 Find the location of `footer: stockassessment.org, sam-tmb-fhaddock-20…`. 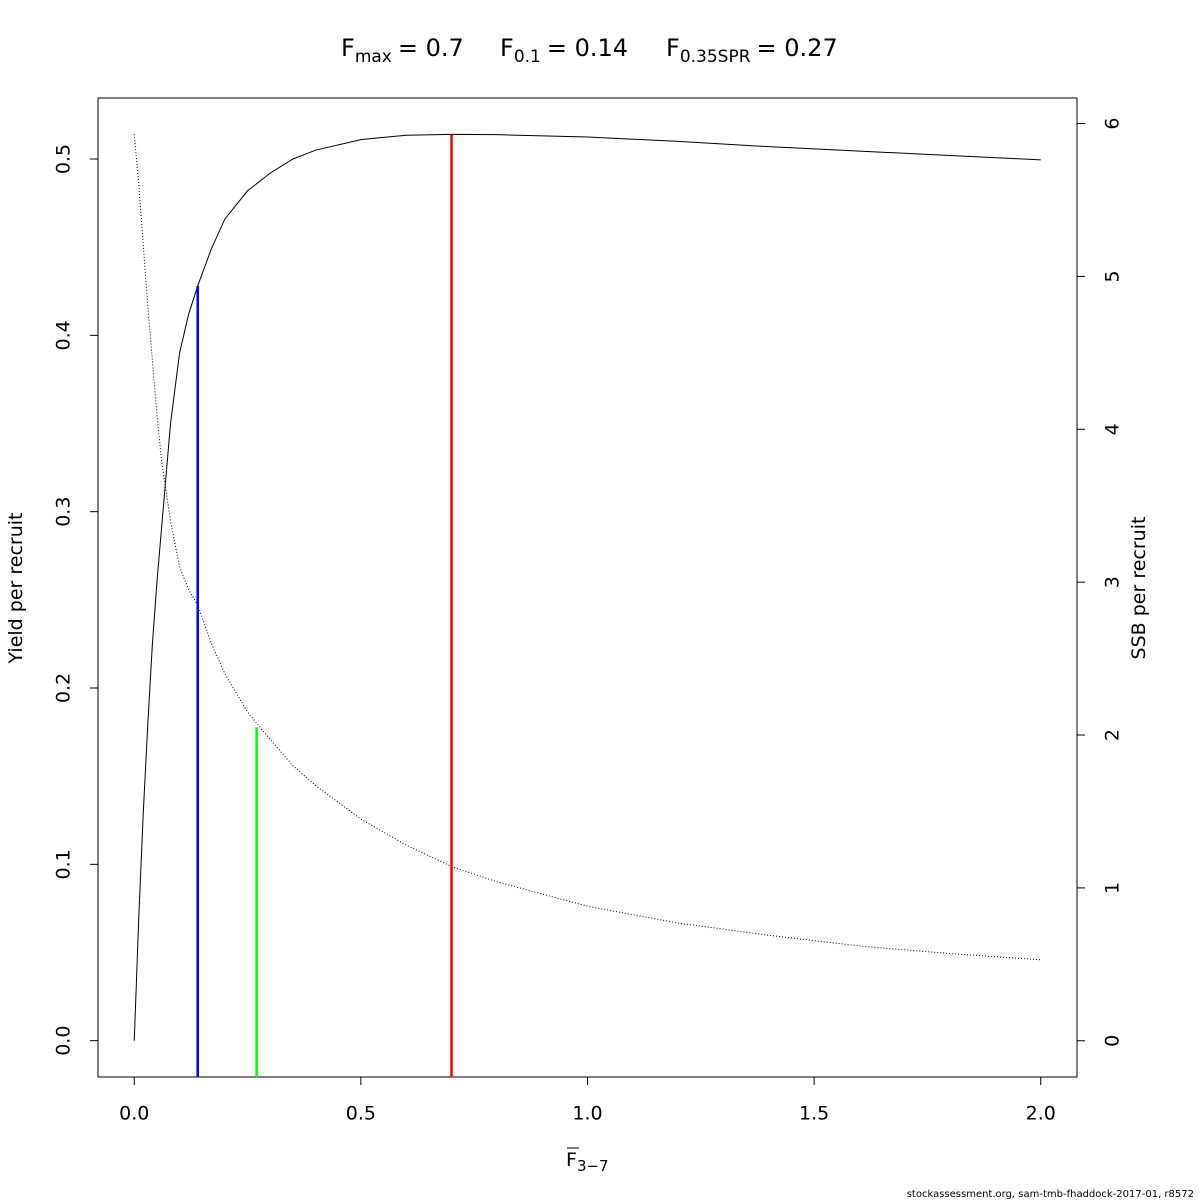

footer: stockassessment.org, sam-tmb-fhaddock-20… is located at coordinates (1050, 1194).